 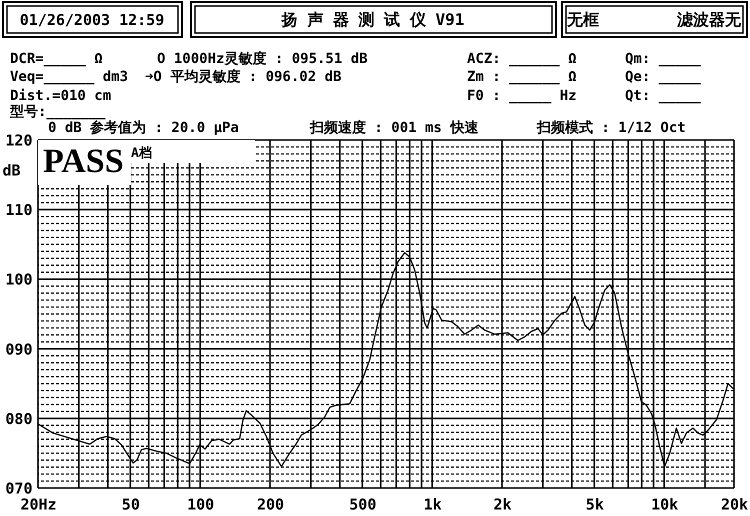 I want to click on x-tick-label: 20Hz, so click(x=38, y=505).